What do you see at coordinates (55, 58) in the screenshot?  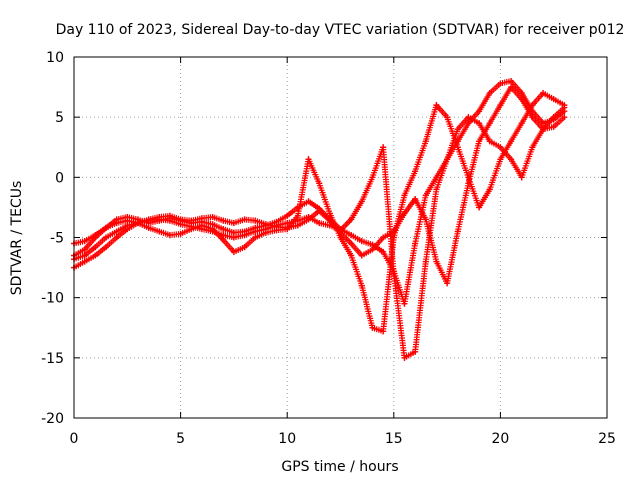 I see `y-tick-label: 10` at bounding box center [55, 58].